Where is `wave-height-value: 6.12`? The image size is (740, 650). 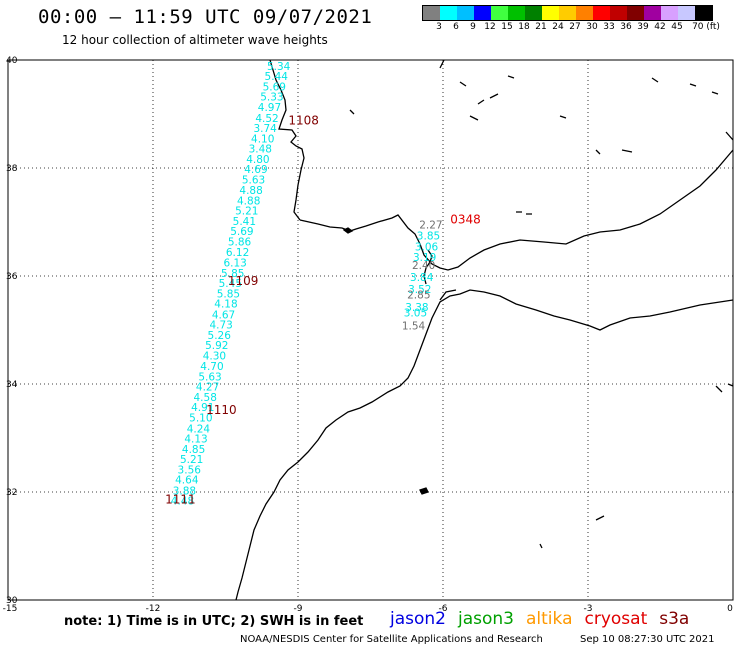 wave-height-value: 6.12 is located at coordinates (237, 253).